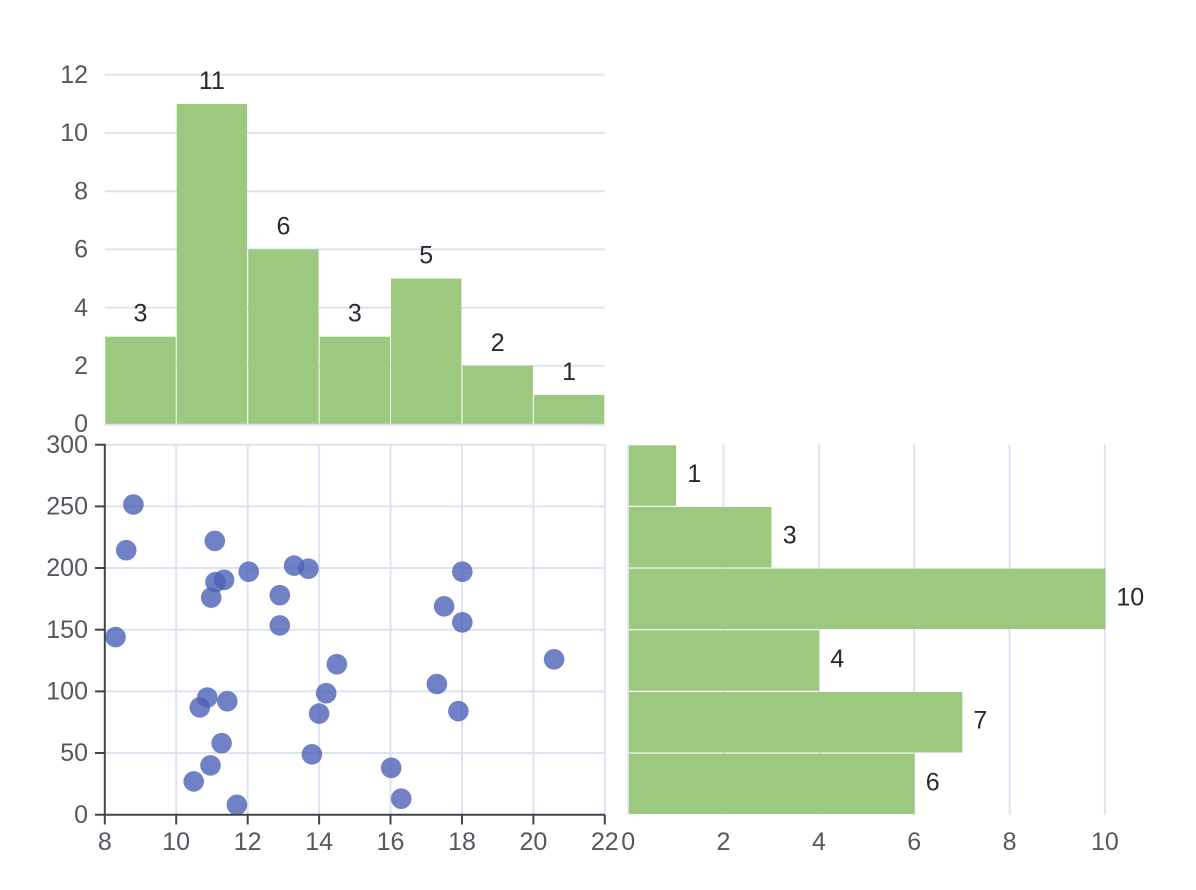 The height and width of the screenshot is (890, 1196). I want to click on svg-text: 100, so click(67, 692).